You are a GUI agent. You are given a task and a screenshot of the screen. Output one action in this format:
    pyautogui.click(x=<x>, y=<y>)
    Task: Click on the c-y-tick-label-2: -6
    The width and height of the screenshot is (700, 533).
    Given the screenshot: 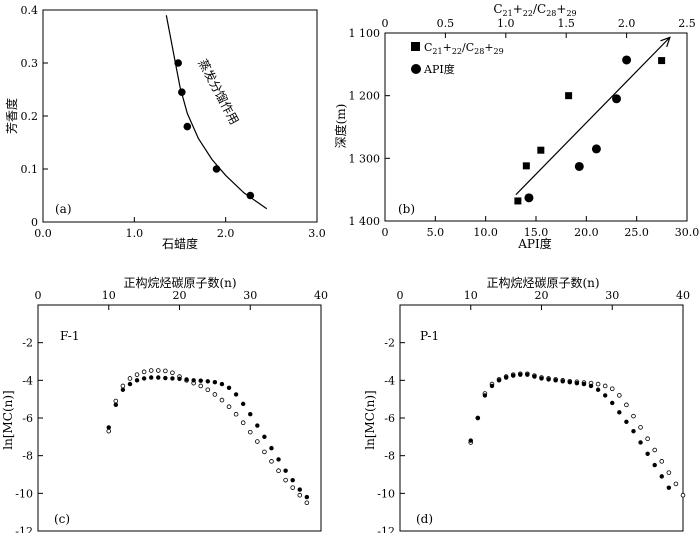 What is the action you would take?
    pyautogui.click(x=27, y=418)
    